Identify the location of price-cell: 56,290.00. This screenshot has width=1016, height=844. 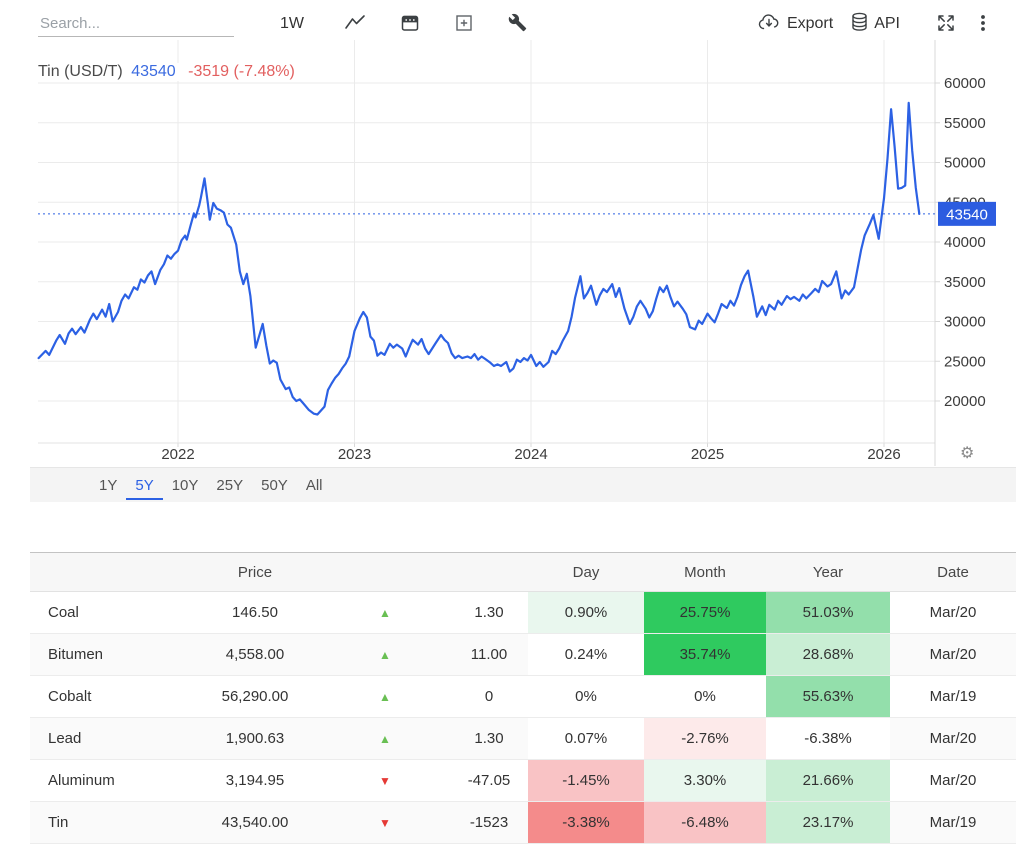
(255, 696).